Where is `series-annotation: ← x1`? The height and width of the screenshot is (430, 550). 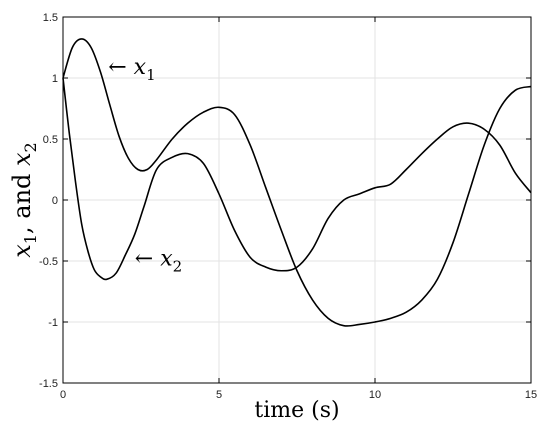 series-annotation: ← x1 is located at coordinates (131, 69).